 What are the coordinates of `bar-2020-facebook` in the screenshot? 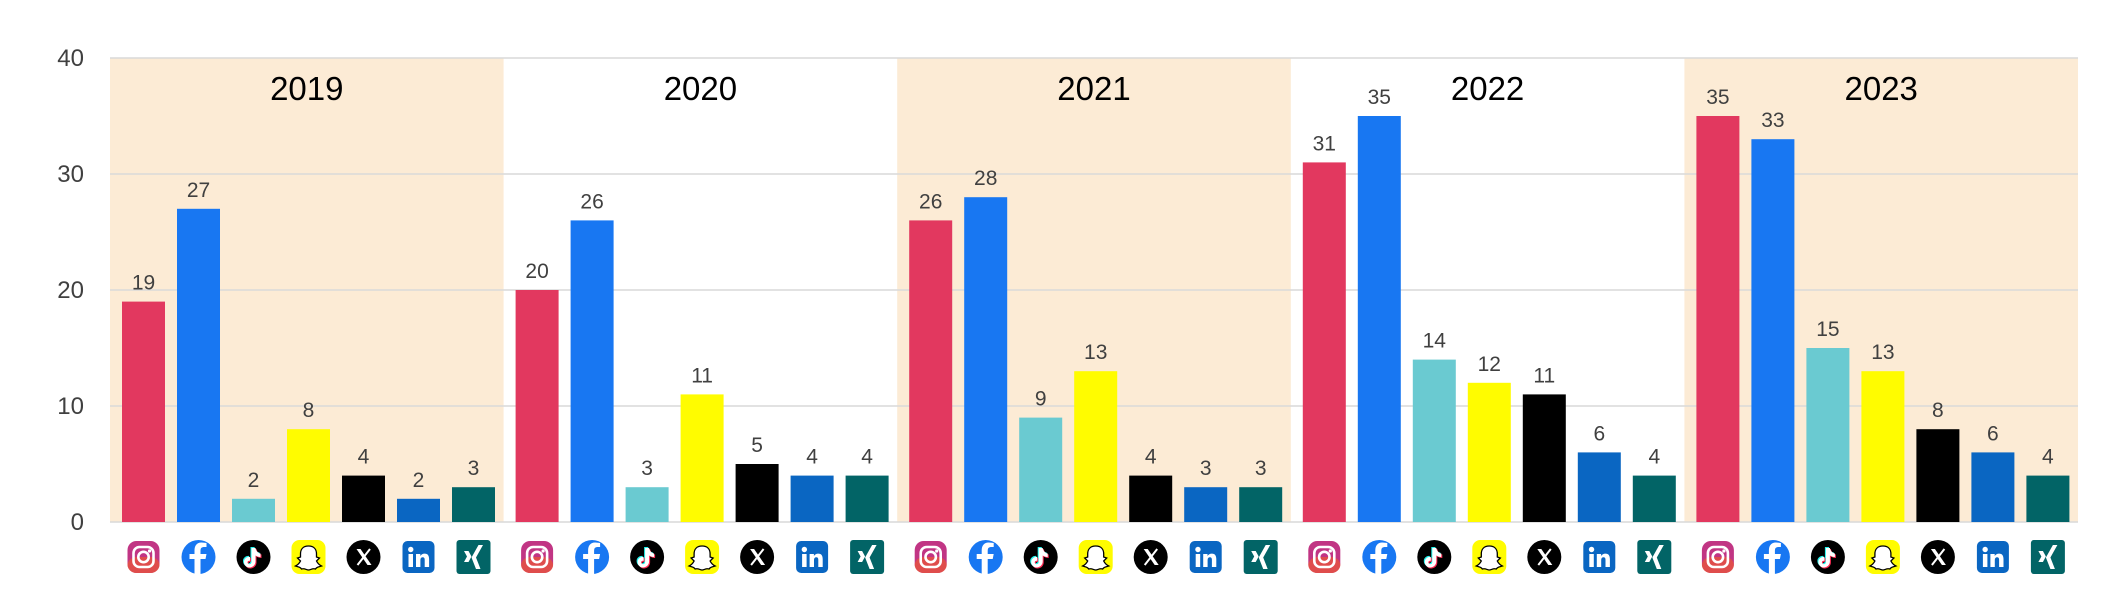 It's located at (592, 371).